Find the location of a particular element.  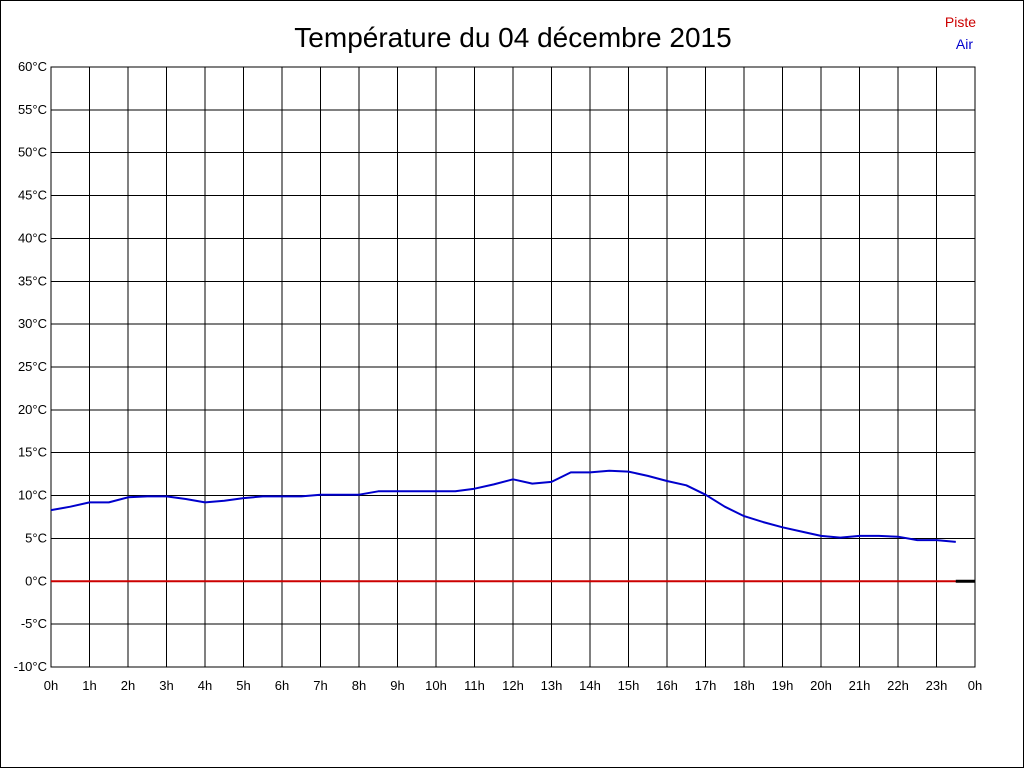

x-tick-label: 5h is located at coordinates (243, 685).